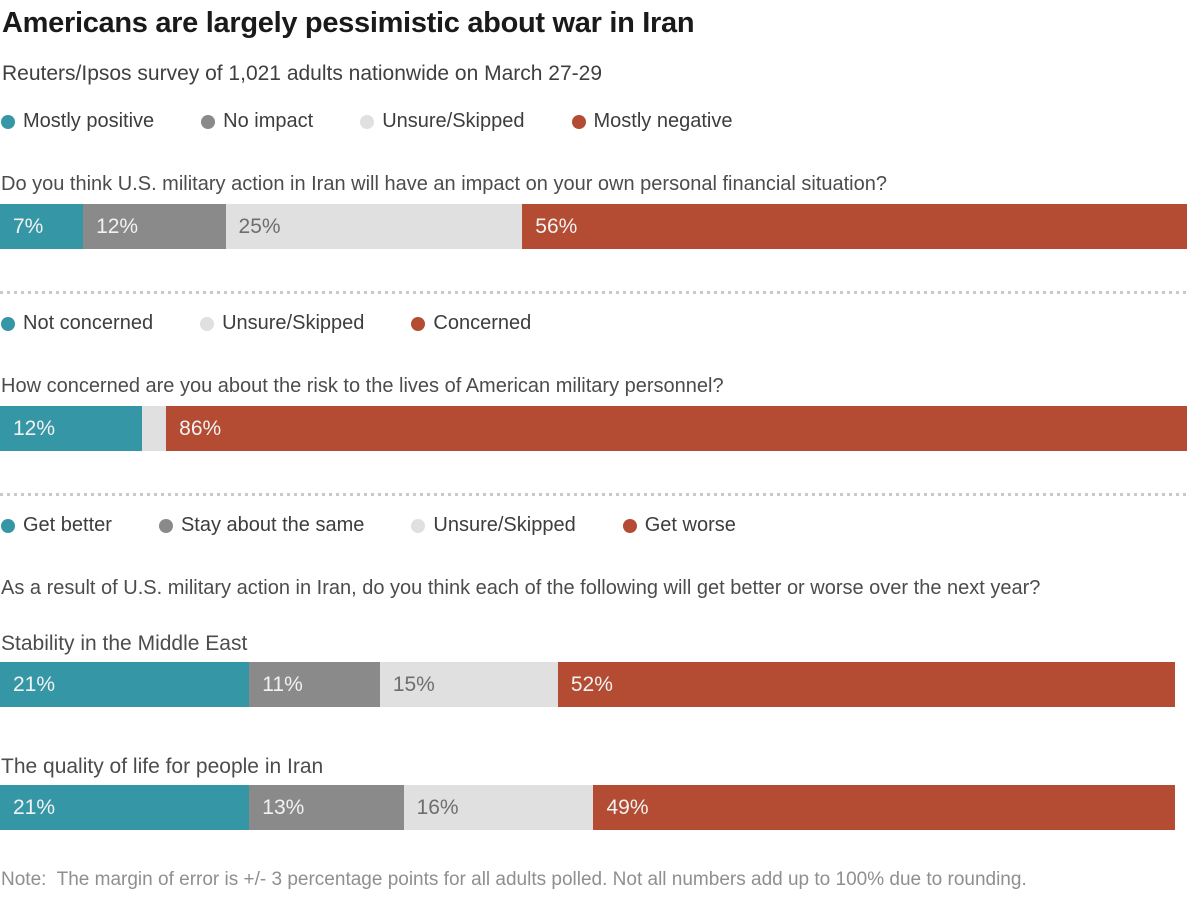  Describe the element at coordinates (282, 684) in the screenshot. I see `segment-value-label: 11%` at that location.